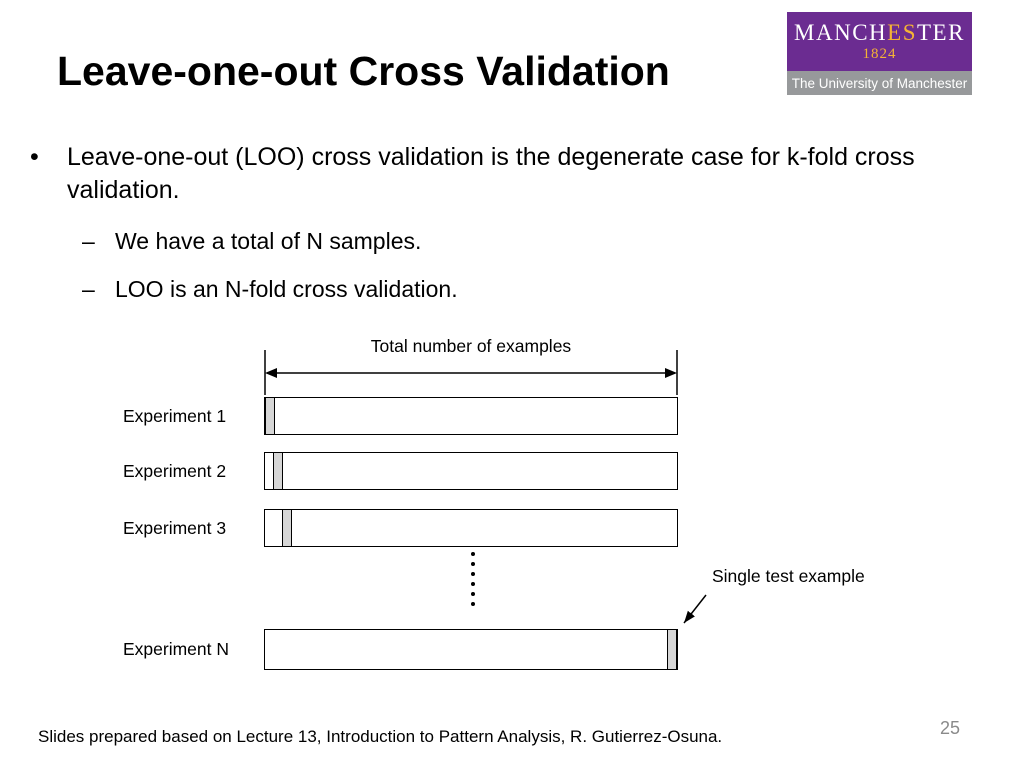 The image size is (1024, 768). I want to click on experiment-row-2: Experiment 2, so click(400, 471).